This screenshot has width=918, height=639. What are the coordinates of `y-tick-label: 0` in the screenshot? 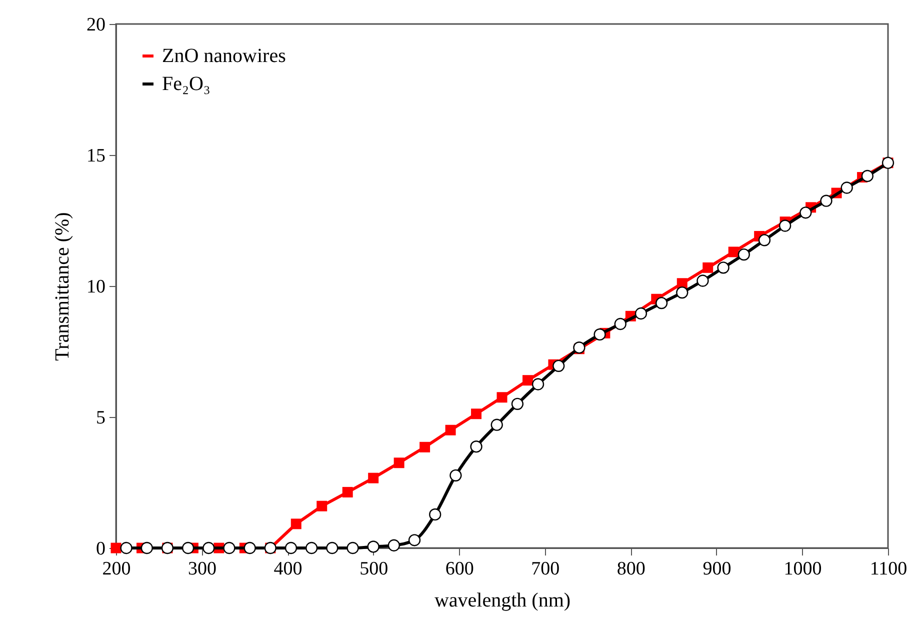 It's located at (101, 549).